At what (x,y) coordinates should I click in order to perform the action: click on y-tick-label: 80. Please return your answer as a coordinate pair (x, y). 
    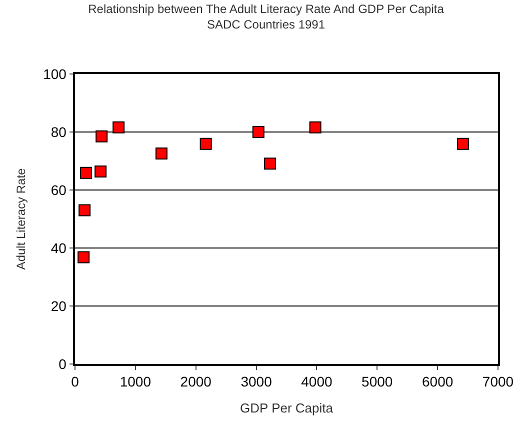
    Looking at the image, I should click on (58, 132).